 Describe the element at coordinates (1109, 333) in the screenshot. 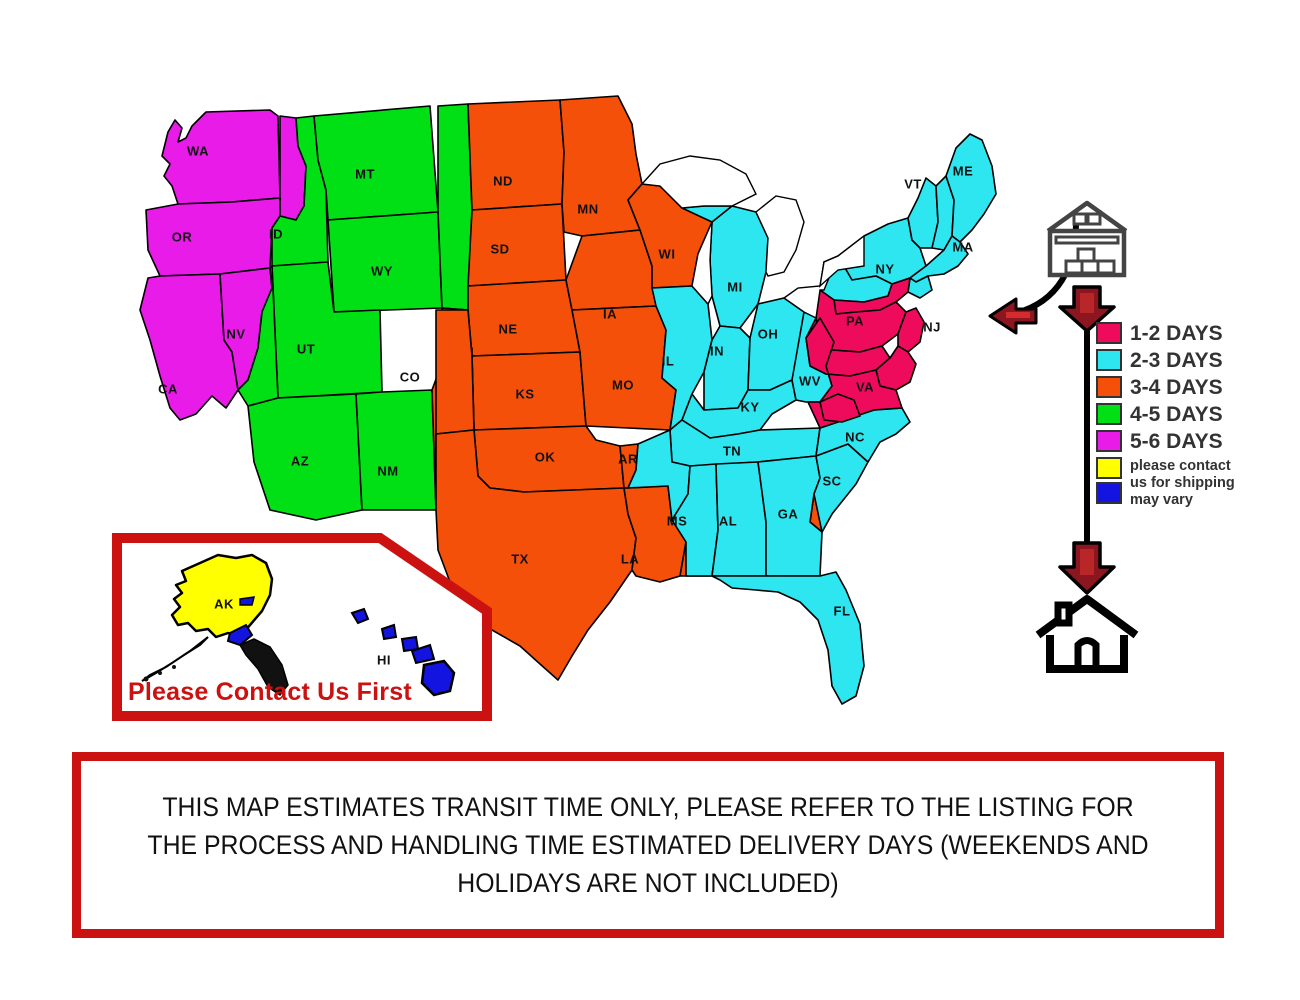

I see `legend-1-2-days-swatch` at that location.